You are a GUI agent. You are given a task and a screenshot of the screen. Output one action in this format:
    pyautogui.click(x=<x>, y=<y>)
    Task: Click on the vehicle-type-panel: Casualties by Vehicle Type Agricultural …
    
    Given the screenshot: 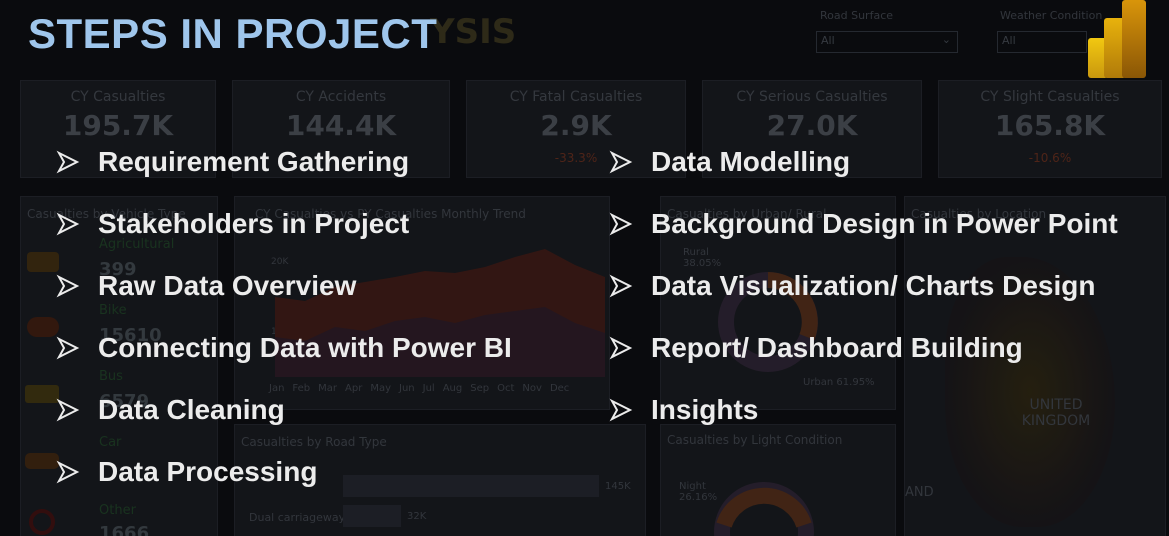 What is the action you would take?
    pyautogui.click(x=119, y=366)
    